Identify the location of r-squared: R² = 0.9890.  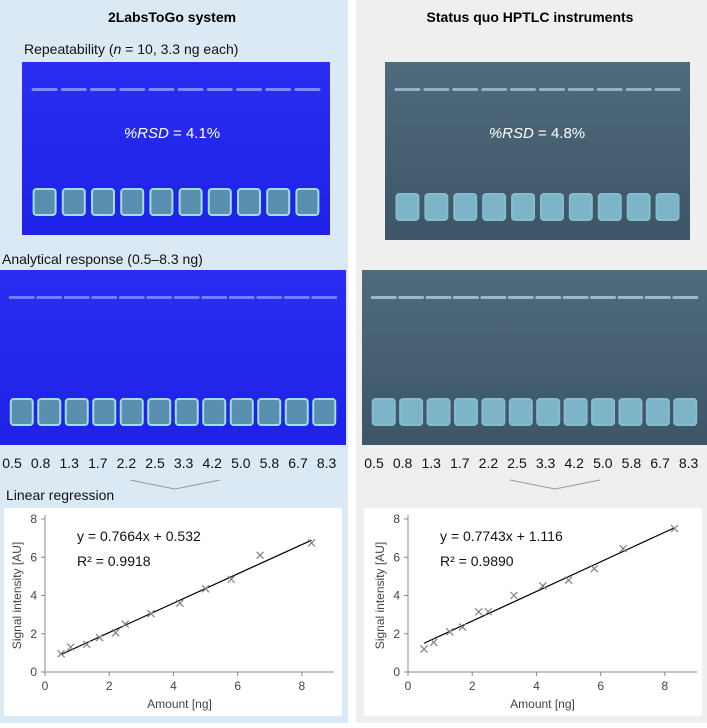
(477, 561).